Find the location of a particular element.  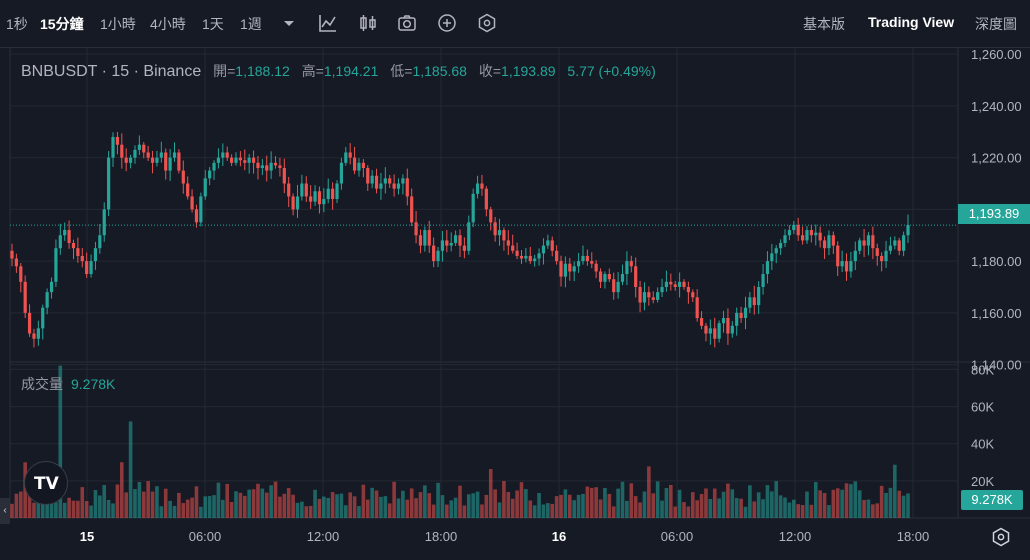

interval-15m: 15分鐘 is located at coordinates (62, 24).